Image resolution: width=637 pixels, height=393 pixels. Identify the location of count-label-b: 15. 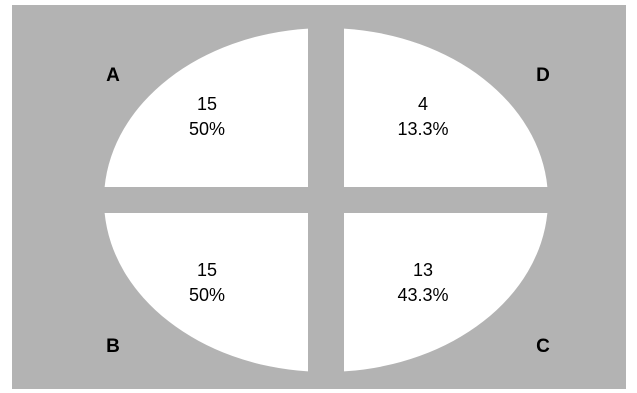
(207, 270).